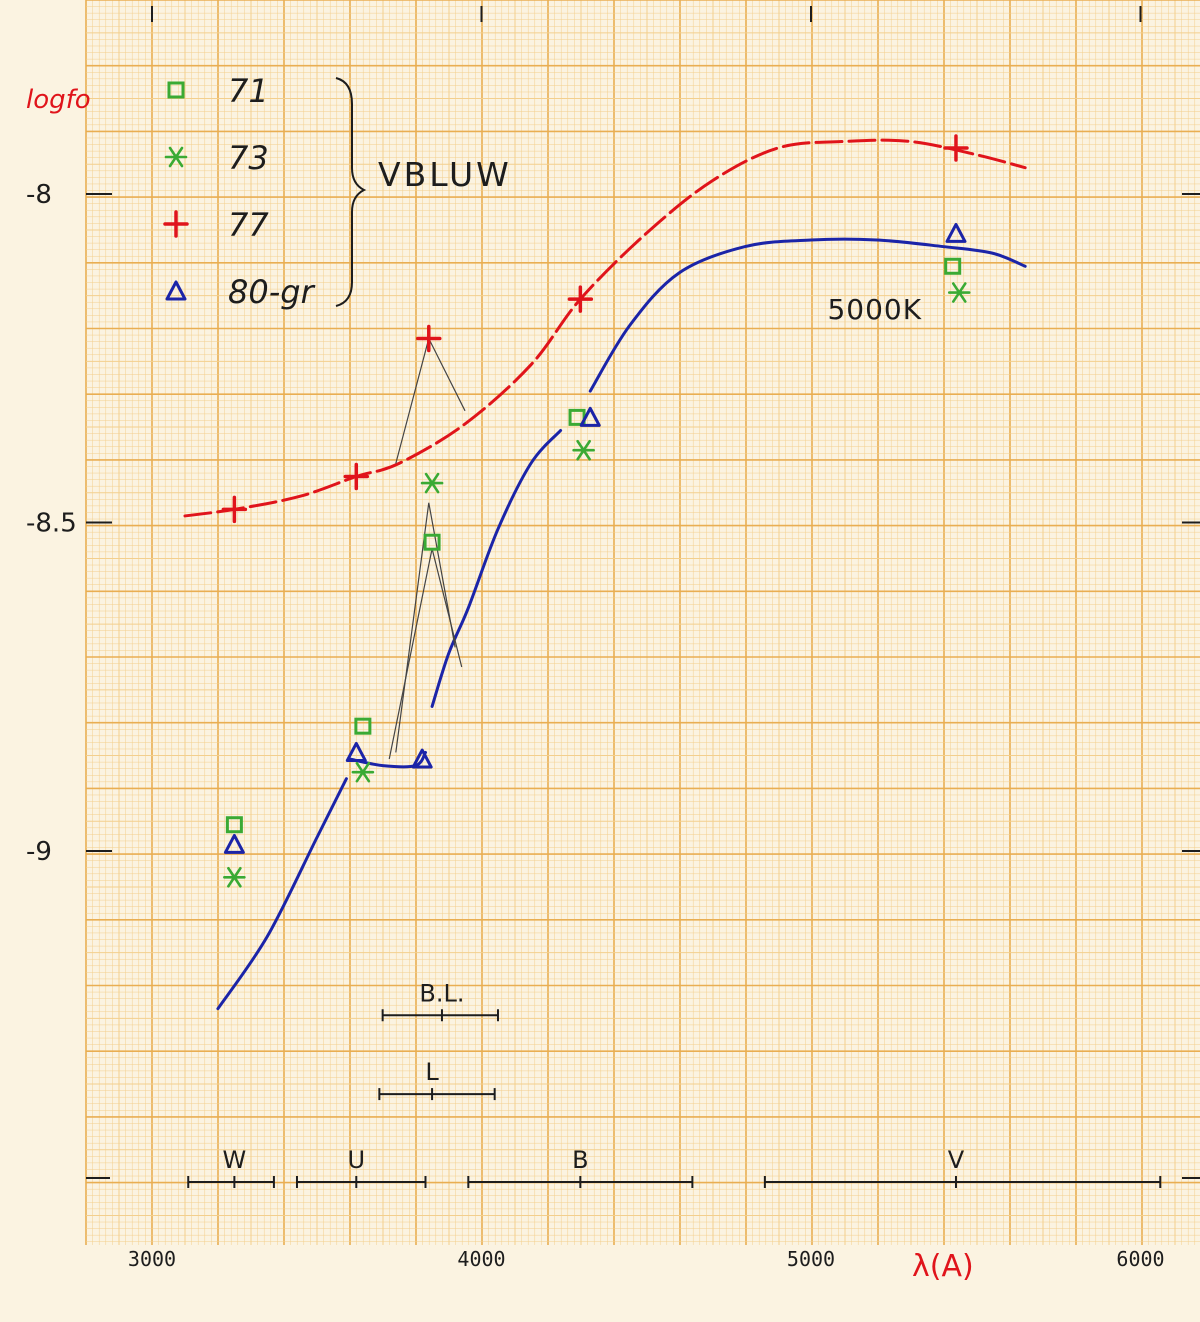 The height and width of the screenshot is (1322, 1200). I want to click on legend-entries: 71 73 77 80-gr, so click(239, 191).